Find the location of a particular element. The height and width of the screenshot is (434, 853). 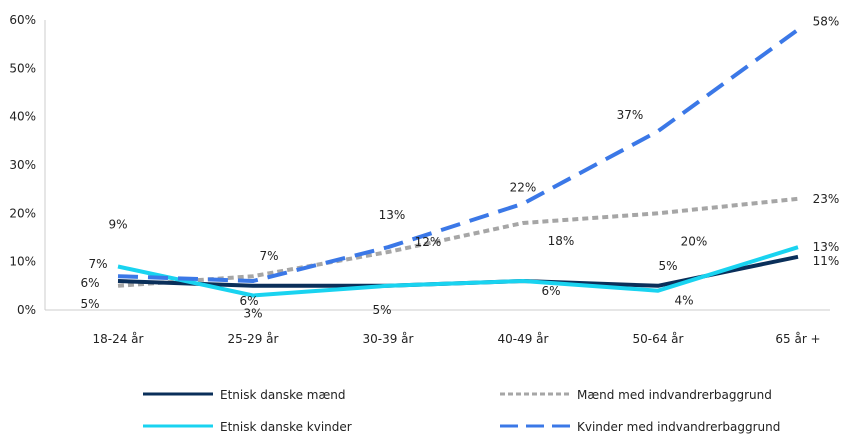

x-tick-label: 30-39 år is located at coordinates (388, 339).